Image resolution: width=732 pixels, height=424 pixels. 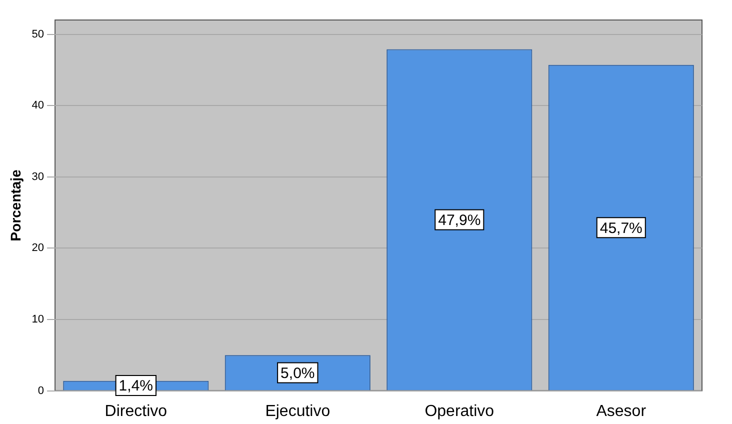 I want to click on data-label: 5,0%, so click(x=297, y=373).